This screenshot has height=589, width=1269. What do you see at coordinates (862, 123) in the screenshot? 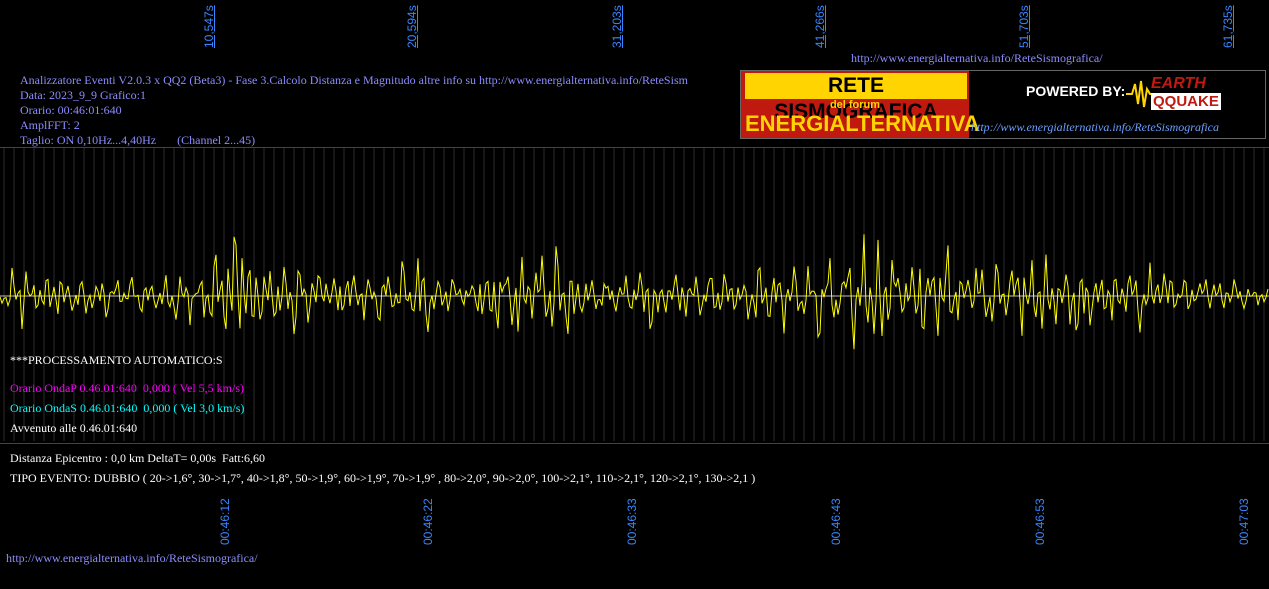
I see `logo-brand: ENERGIALTERNATIVA` at bounding box center [862, 123].